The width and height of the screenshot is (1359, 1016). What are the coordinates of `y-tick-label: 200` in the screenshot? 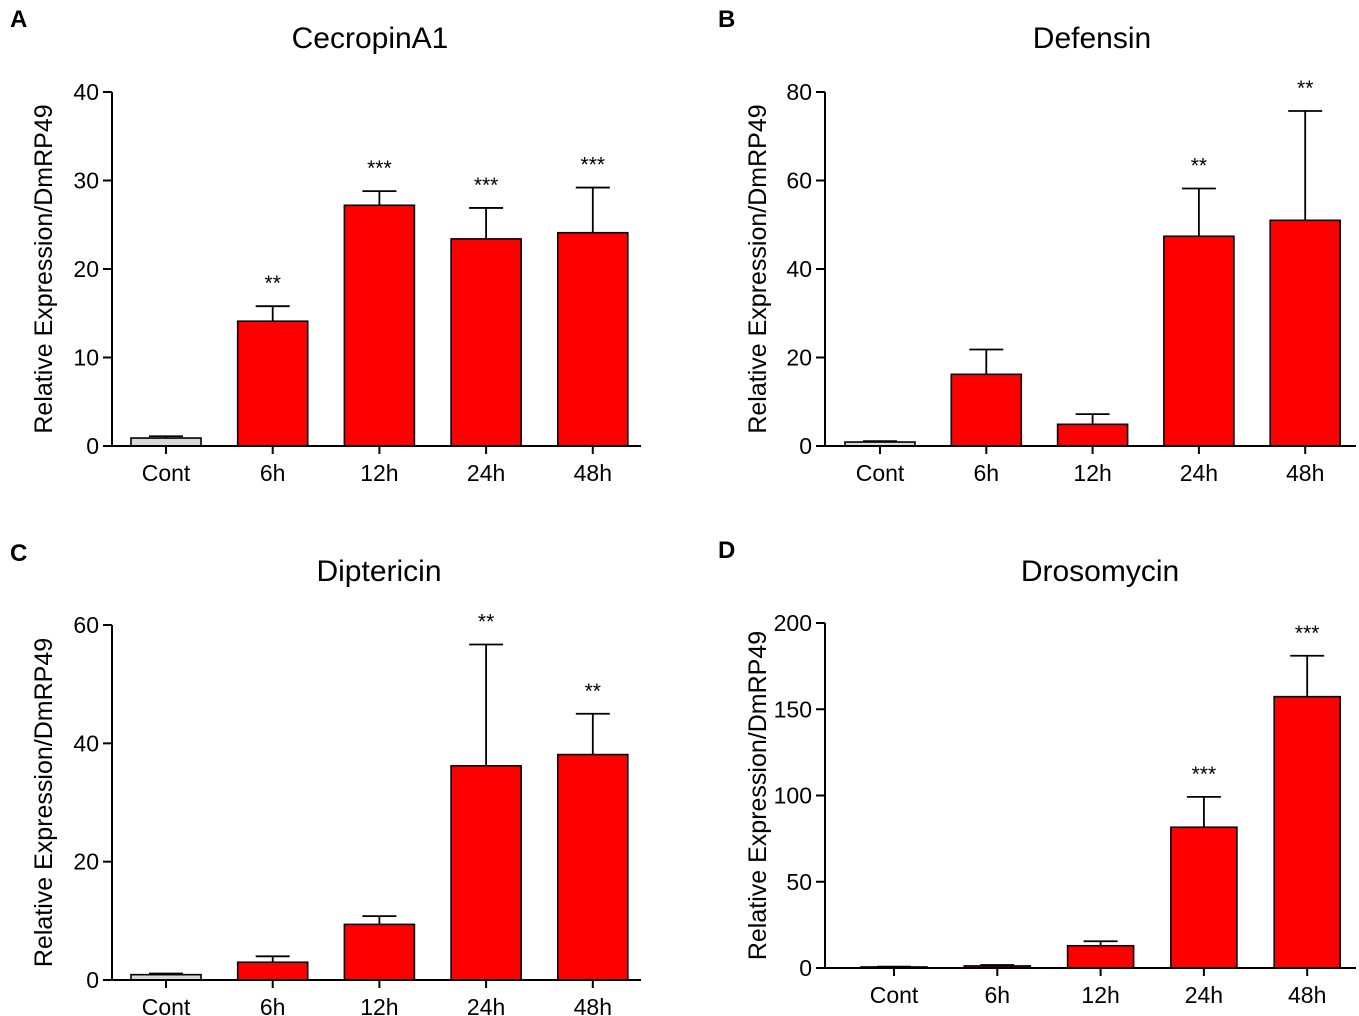 It's located at (793, 623).